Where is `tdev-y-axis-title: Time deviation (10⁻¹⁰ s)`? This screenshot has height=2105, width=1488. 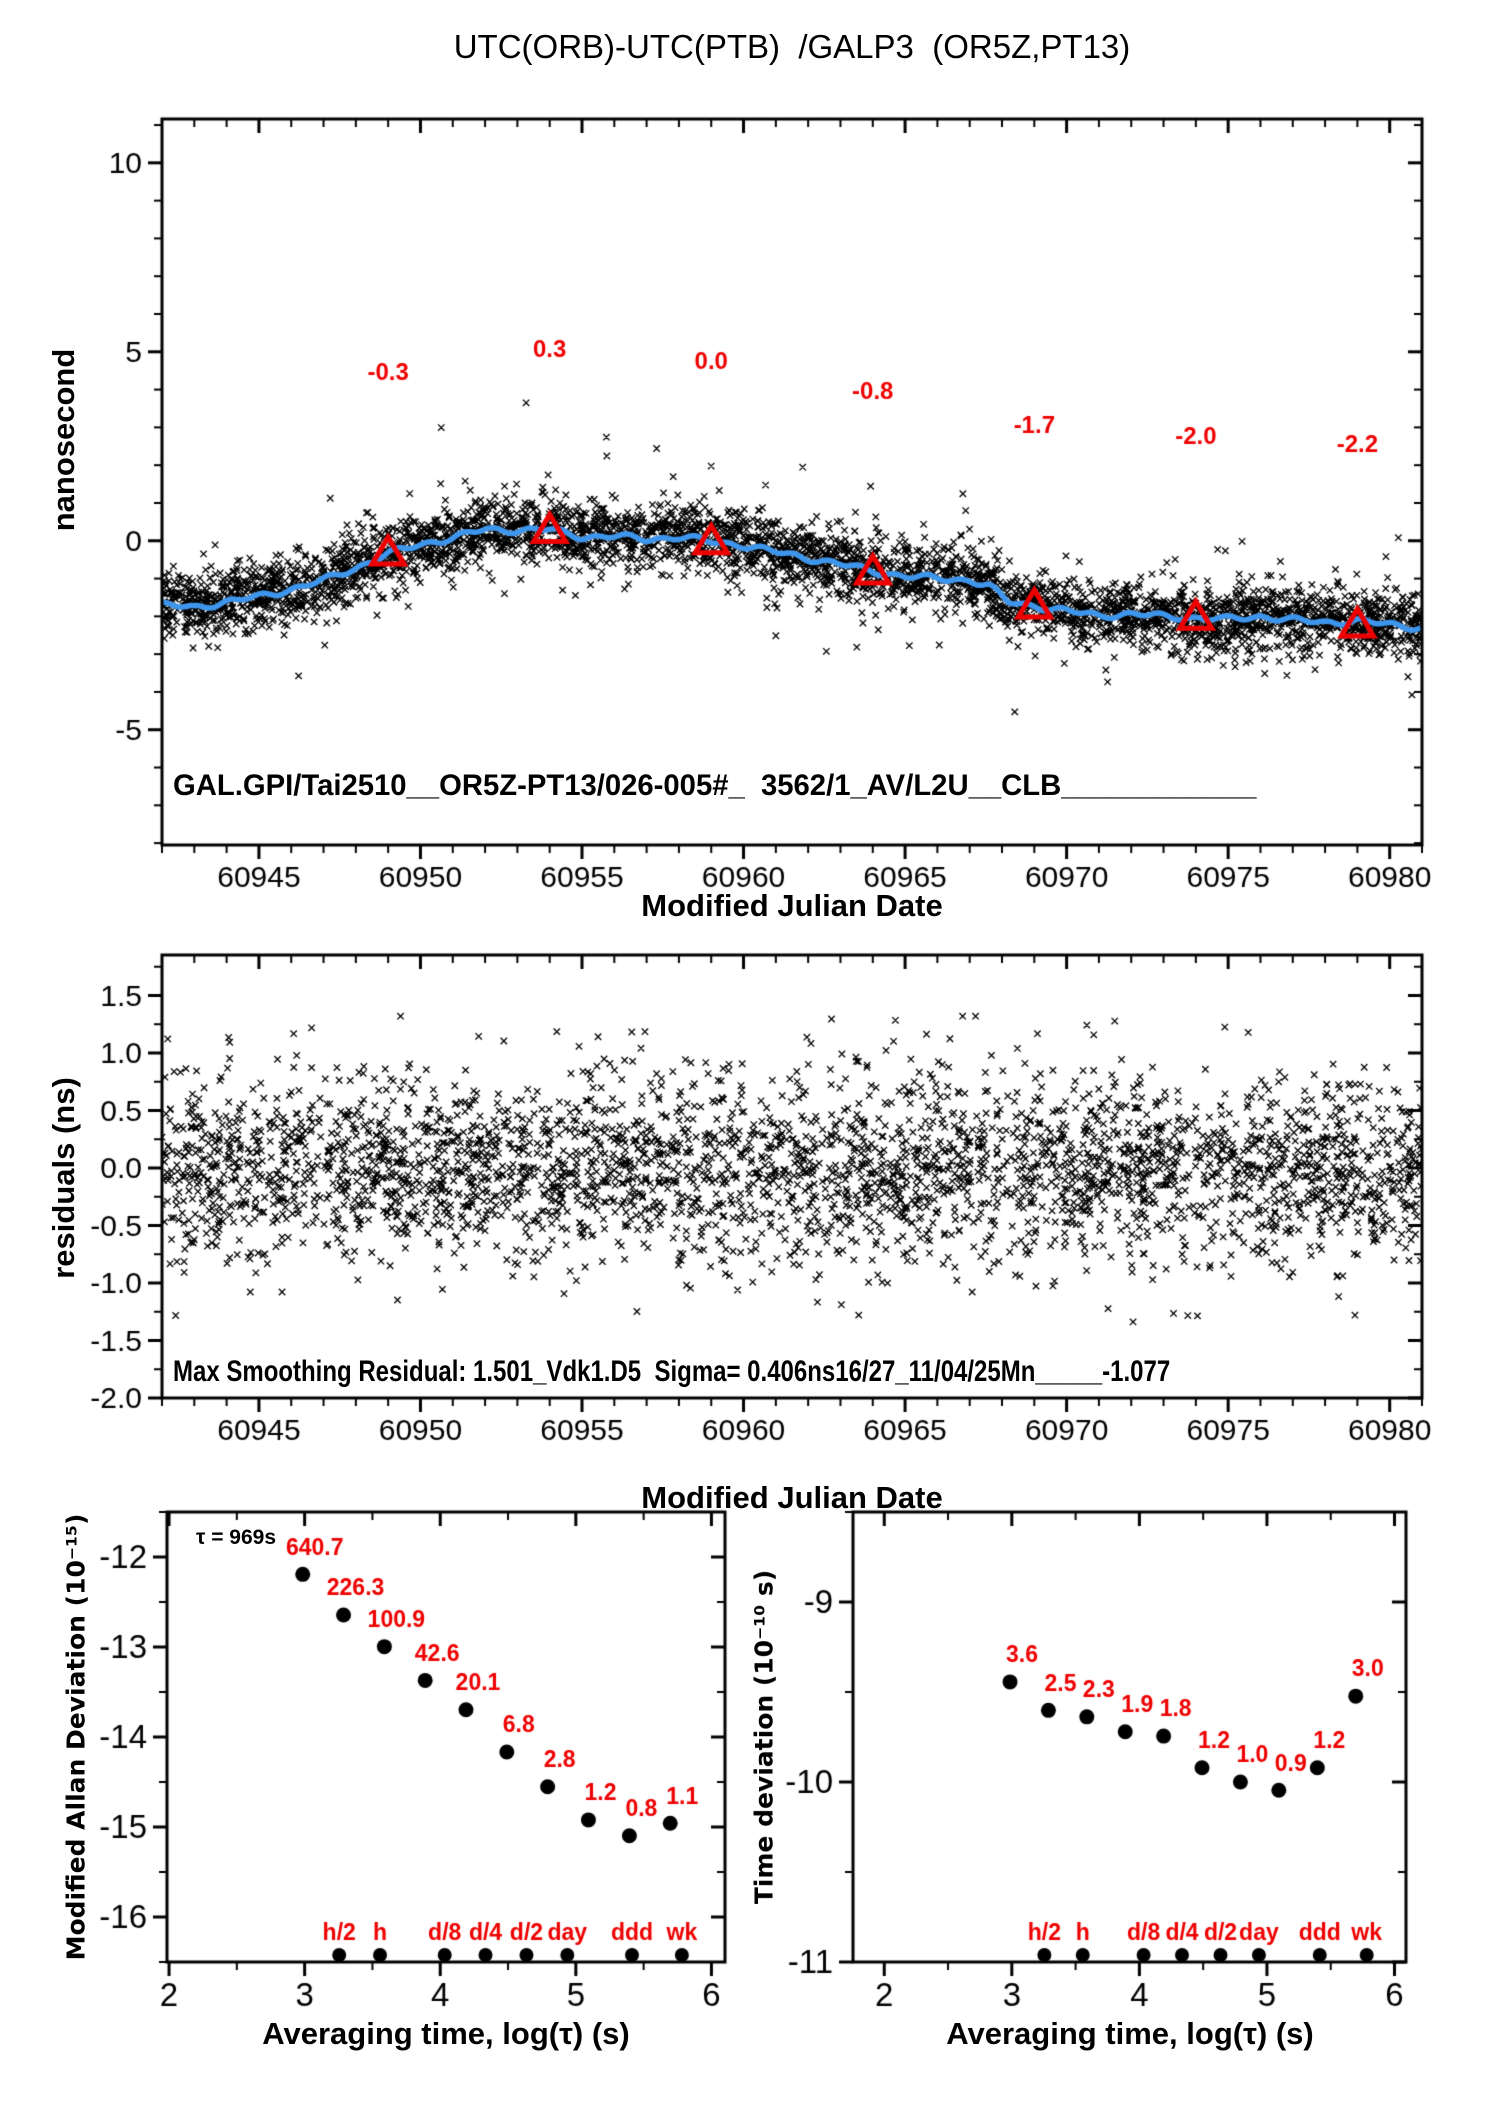
tdev-y-axis-title: Time deviation (10⁻¹⁰ s) is located at coordinates (764, 1737).